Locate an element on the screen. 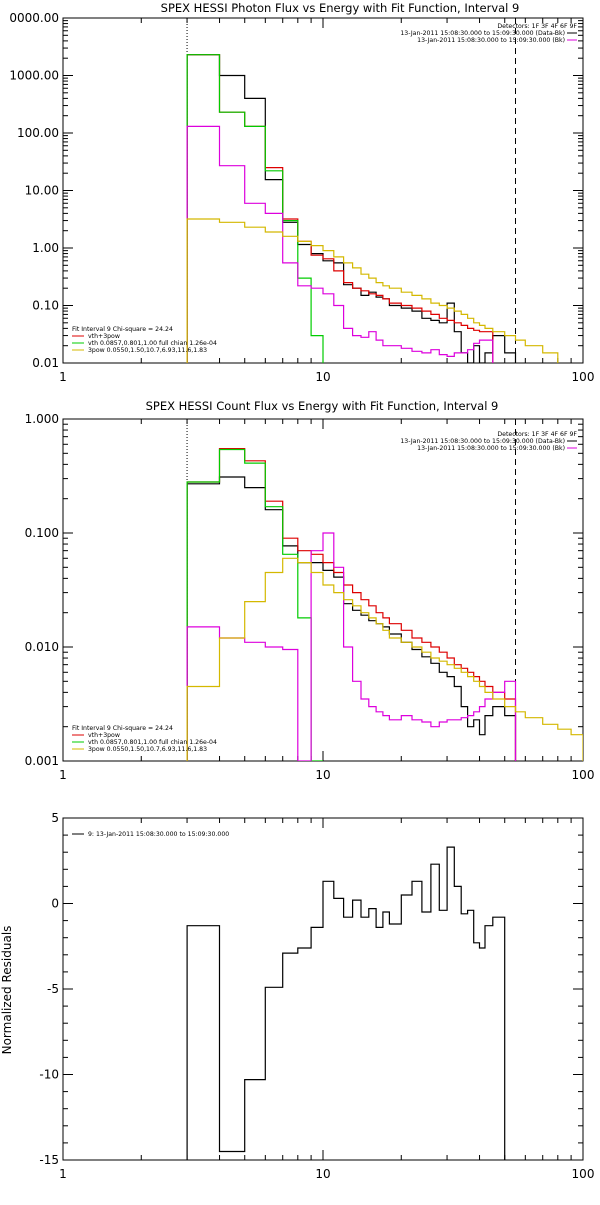  y-tick-label: -5 is located at coordinates (53, 989).